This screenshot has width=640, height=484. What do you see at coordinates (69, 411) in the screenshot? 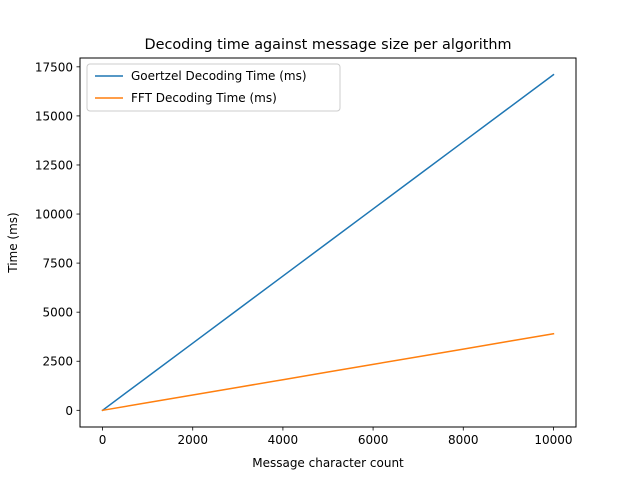
I see `y-tick-label-0: 0` at bounding box center [69, 411].